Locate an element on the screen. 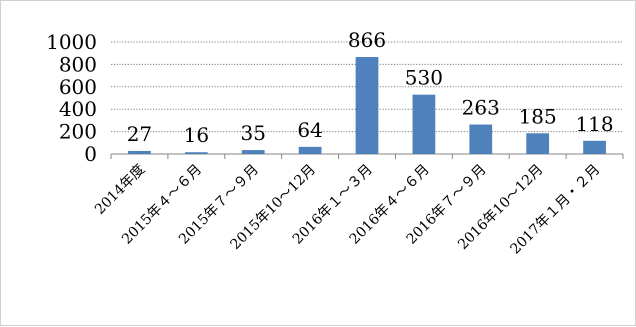 This screenshot has width=636, height=327. data-label: 530 is located at coordinates (424, 78).